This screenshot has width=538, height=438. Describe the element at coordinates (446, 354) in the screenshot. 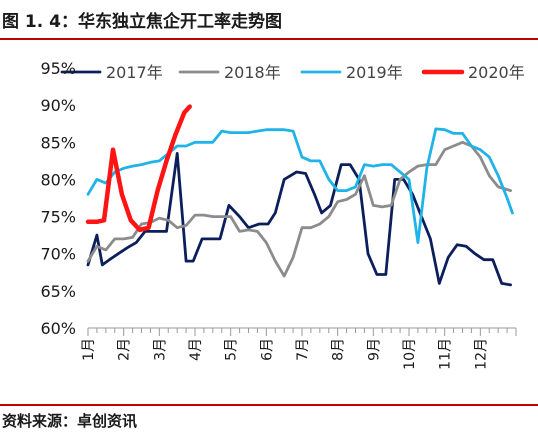

I see `x-tick-label: 11月` at that location.